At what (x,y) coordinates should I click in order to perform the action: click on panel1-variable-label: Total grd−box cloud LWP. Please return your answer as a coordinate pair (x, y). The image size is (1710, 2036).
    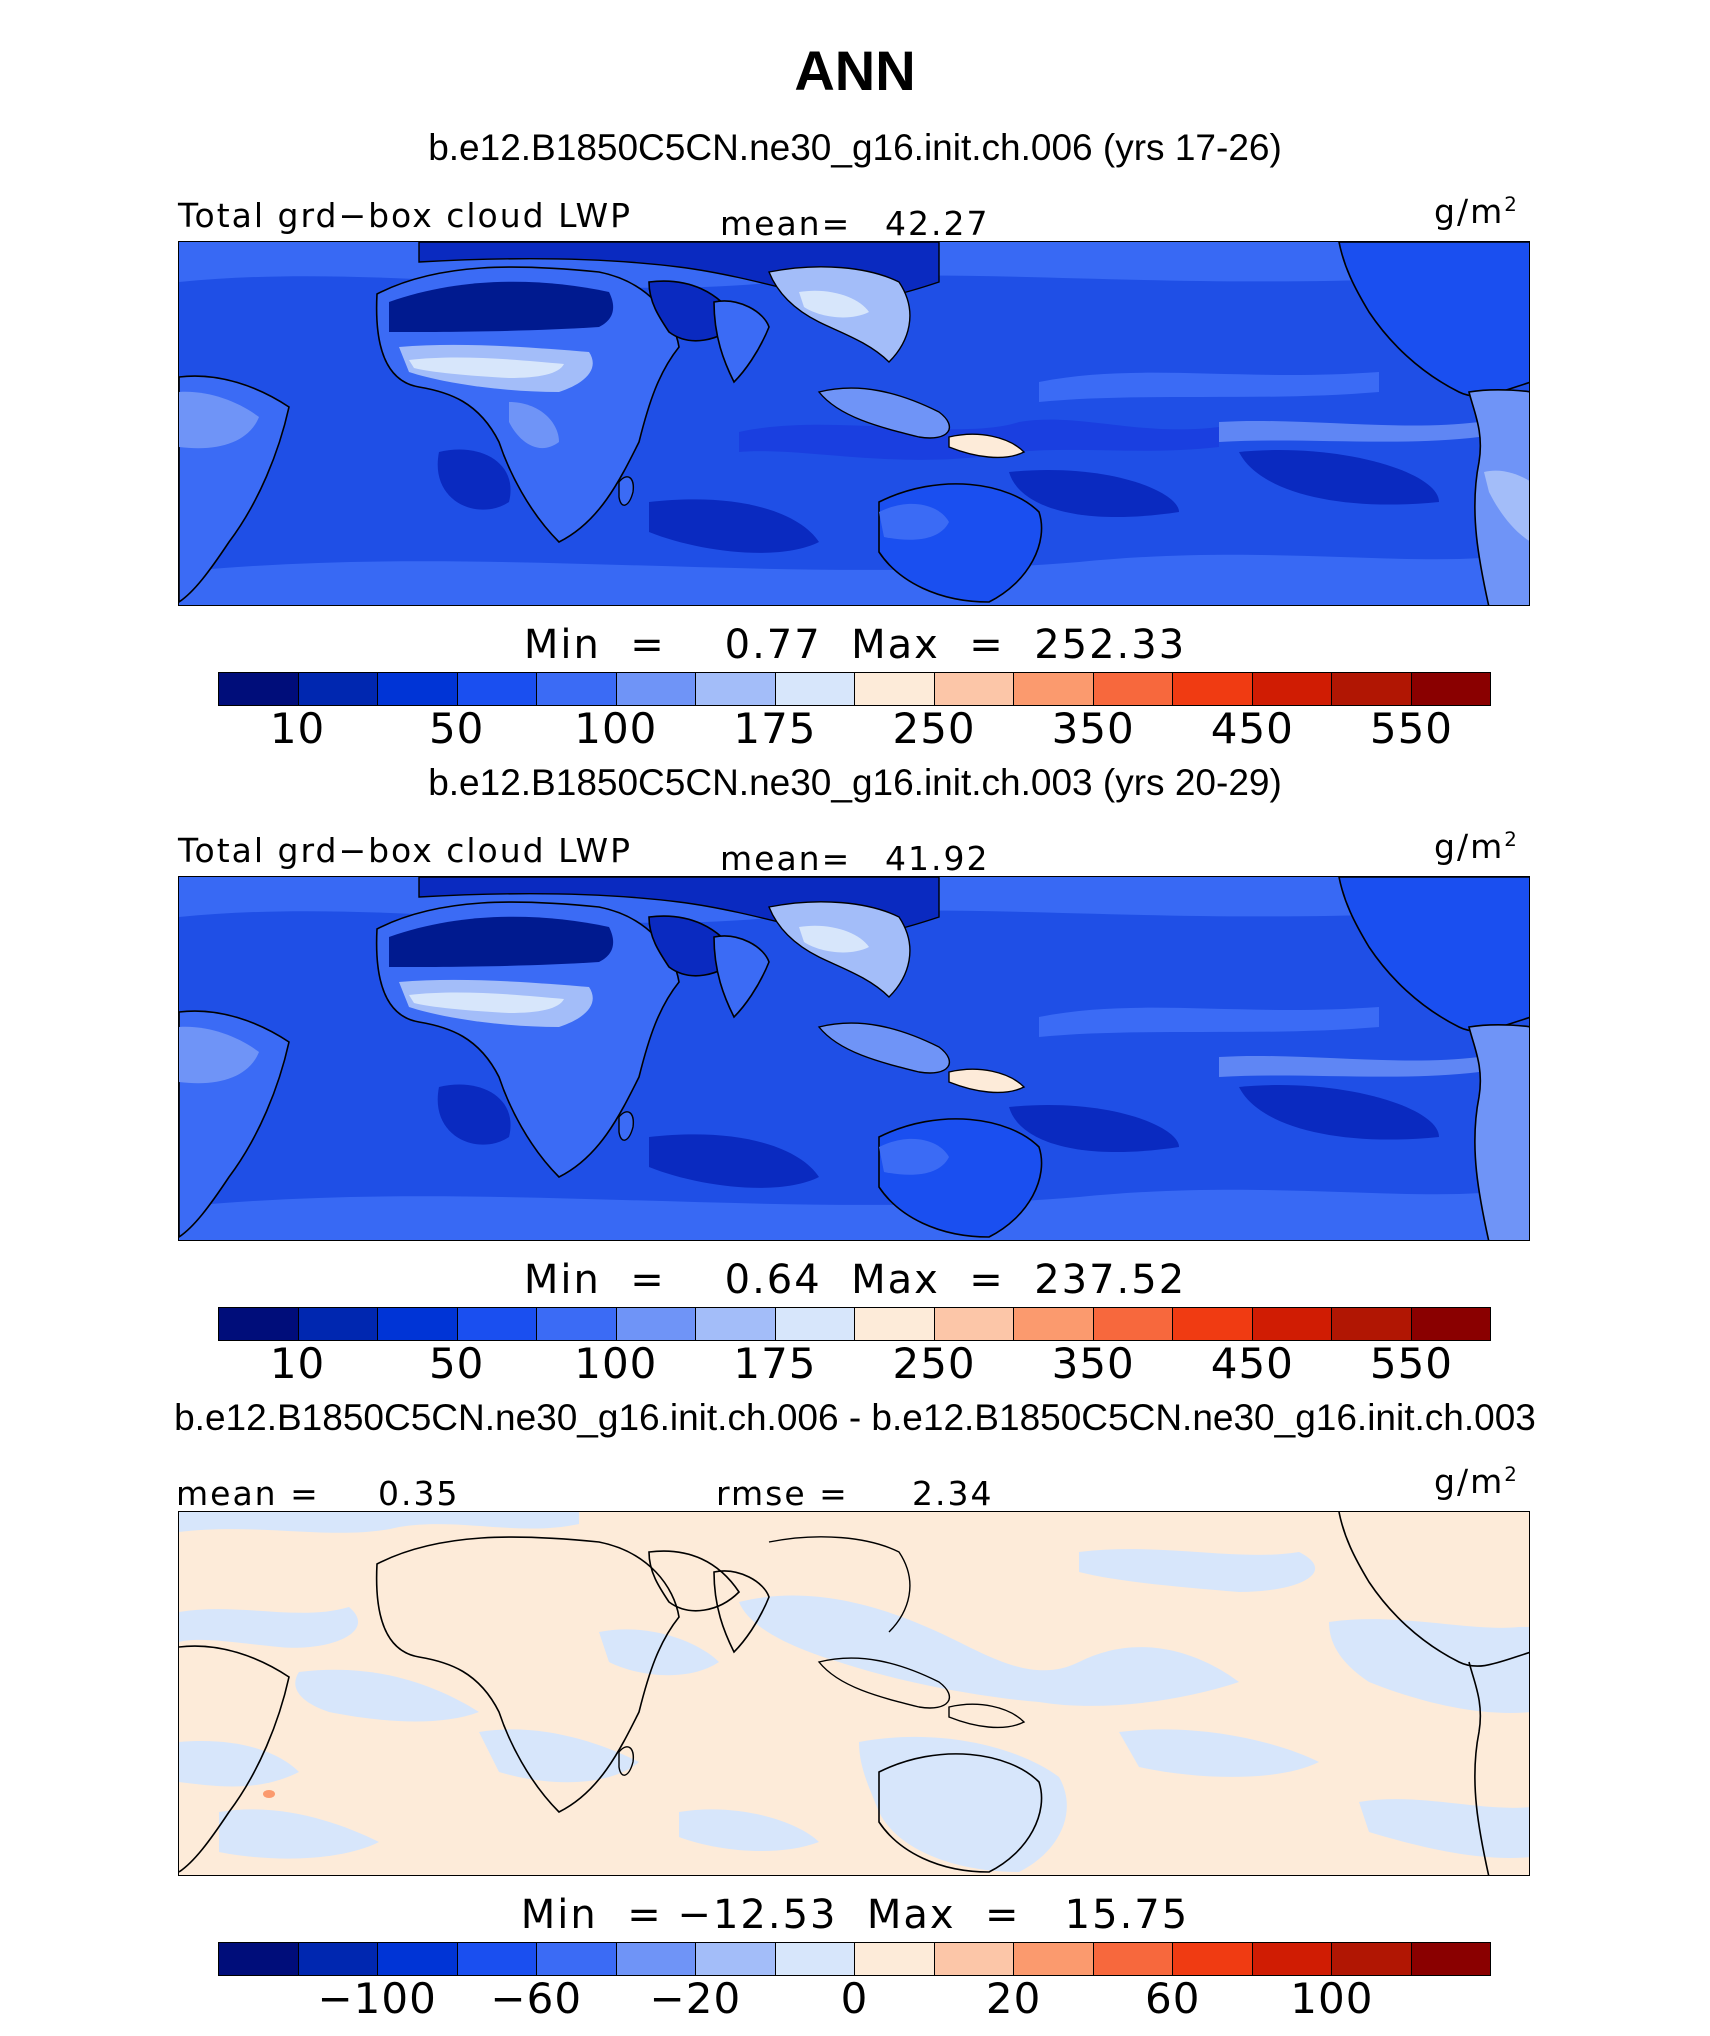
    Looking at the image, I should click on (405, 215).